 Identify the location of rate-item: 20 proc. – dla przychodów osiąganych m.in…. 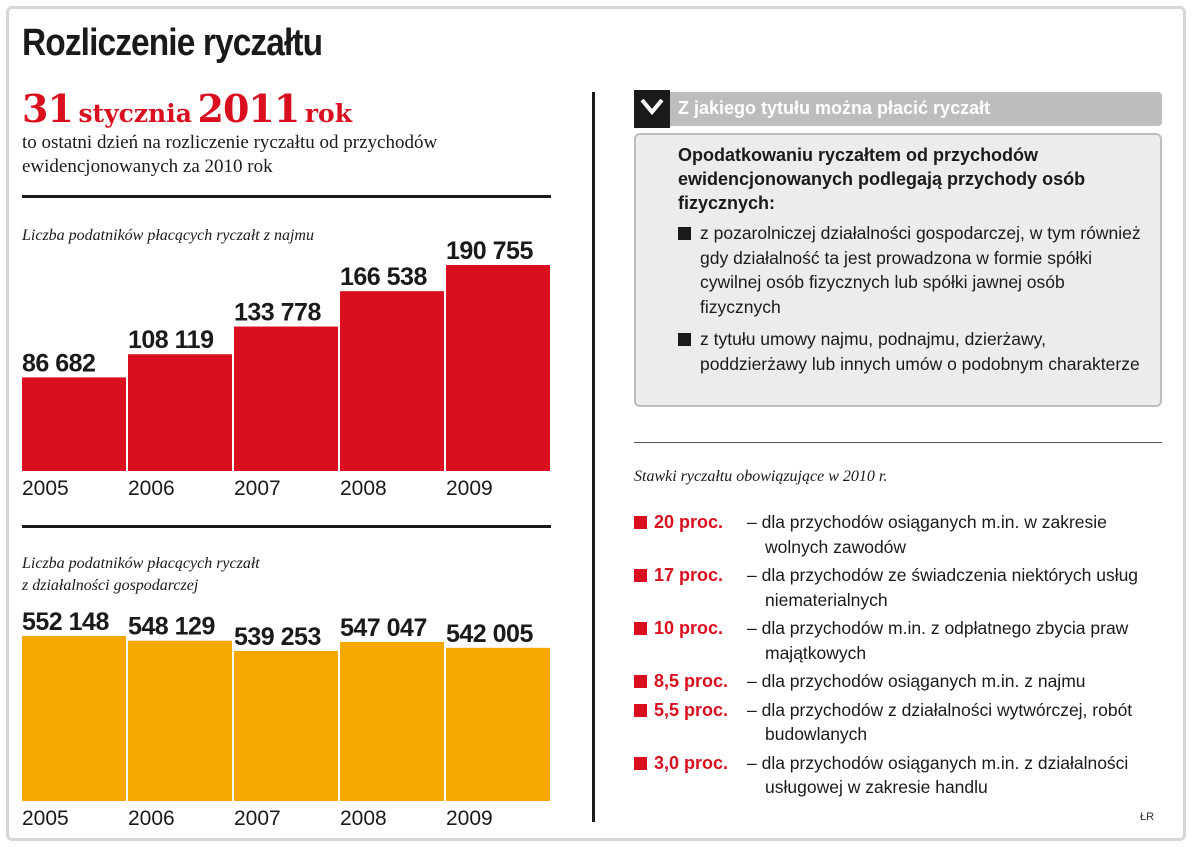
(899, 534).